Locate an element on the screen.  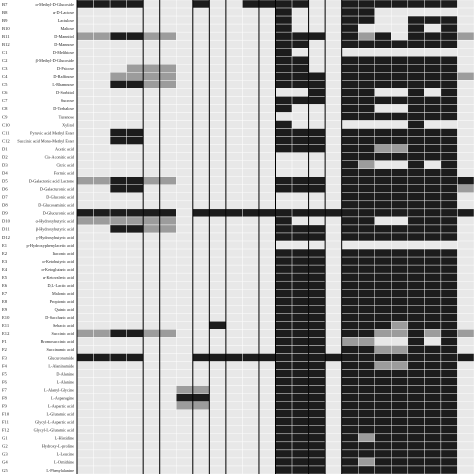
row-name: D-Galactonic acid Lactone is located at coordinates (51, 181).